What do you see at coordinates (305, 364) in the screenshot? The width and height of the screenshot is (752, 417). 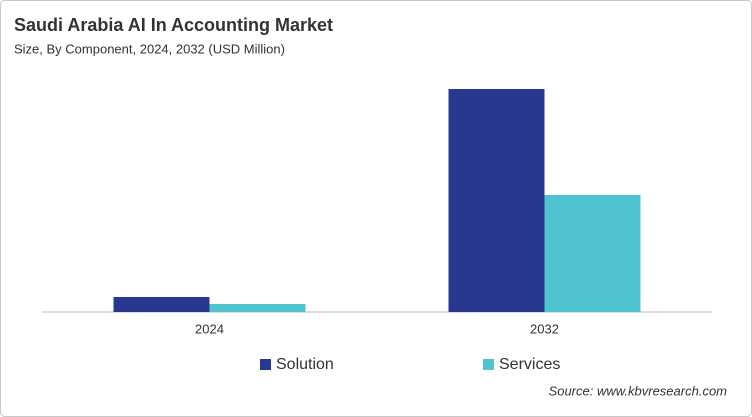 I see `legend-label: Solution` at bounding box center [305, 364].